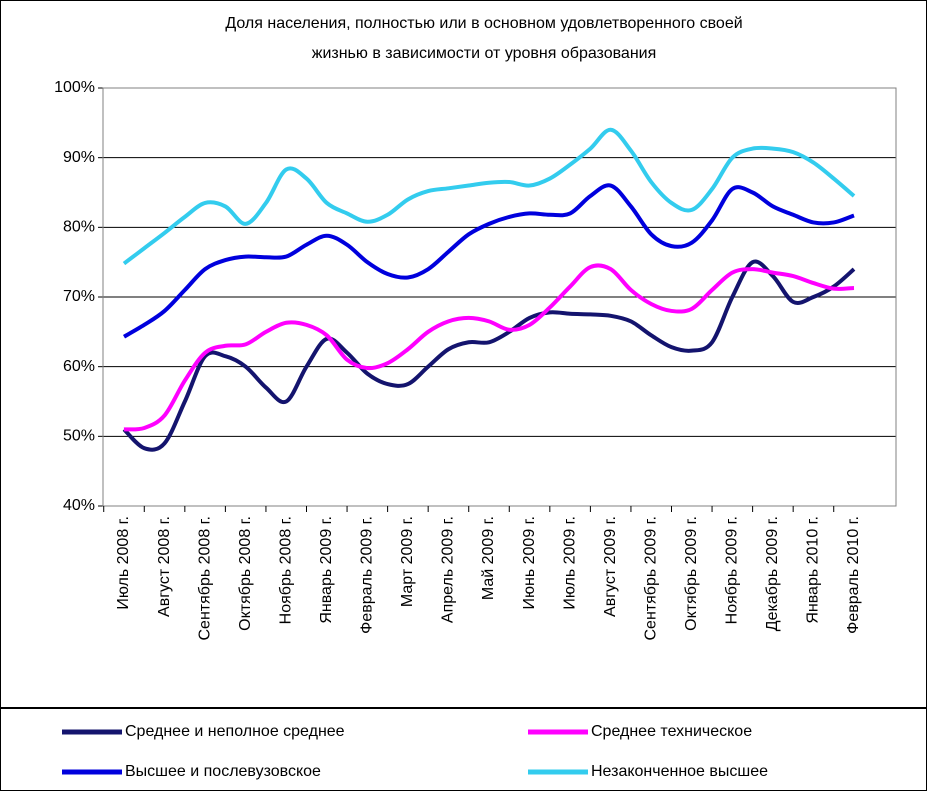 The width and height of the screenshot is (928, 791). I want to click on y-tick-label: 40%, so click(79, 505).